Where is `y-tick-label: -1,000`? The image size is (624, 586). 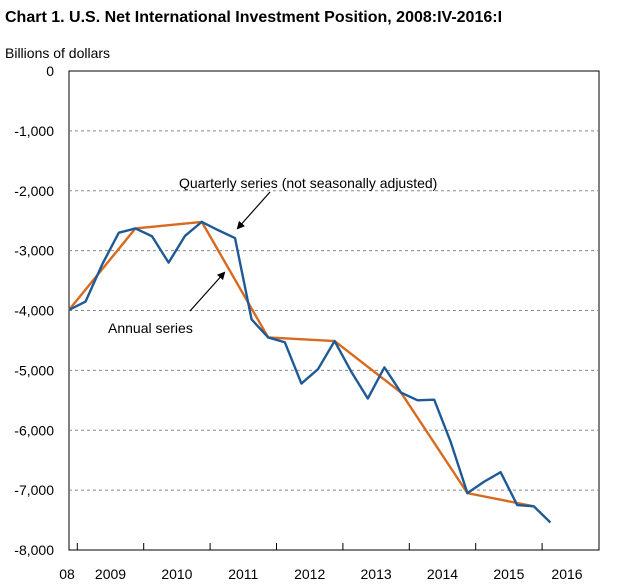 y-tick-label: -1,000 is located at coordinates (34, 131).